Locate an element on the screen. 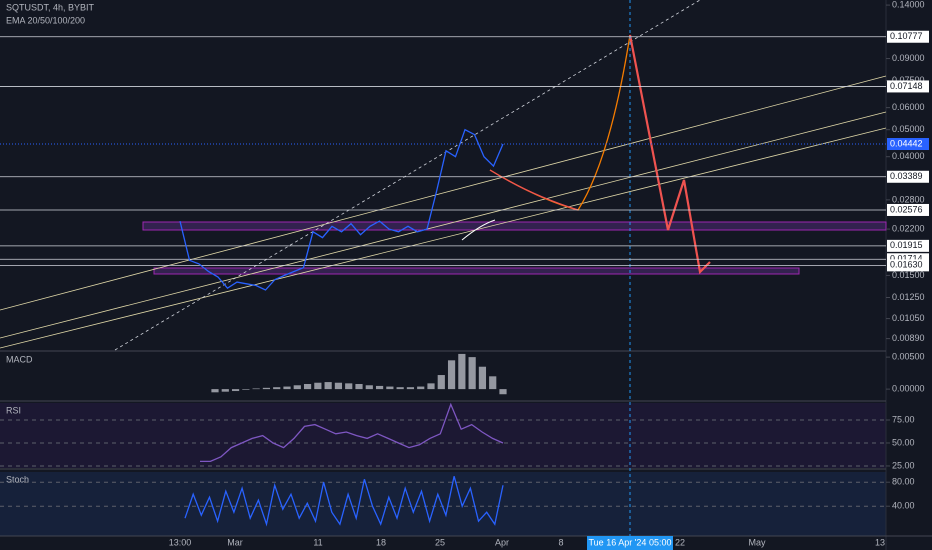 The image size is (932, 550). level-label: 0.10777 is located at coordinates (906, 36).